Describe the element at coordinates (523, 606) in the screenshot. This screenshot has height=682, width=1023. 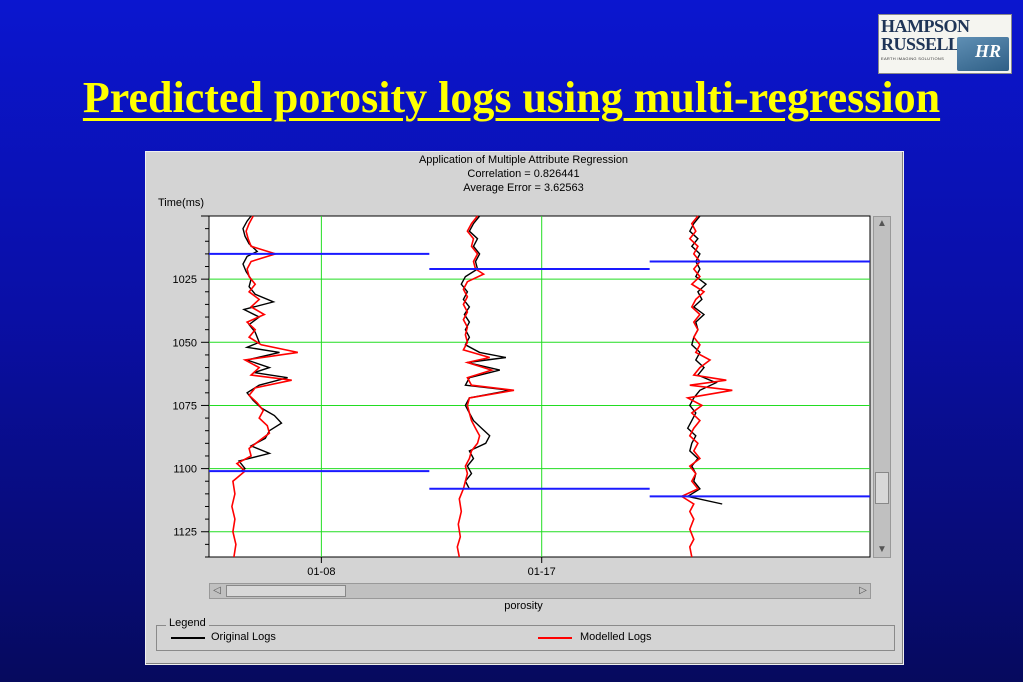
I see `x-axis-label: porosity` at that location.